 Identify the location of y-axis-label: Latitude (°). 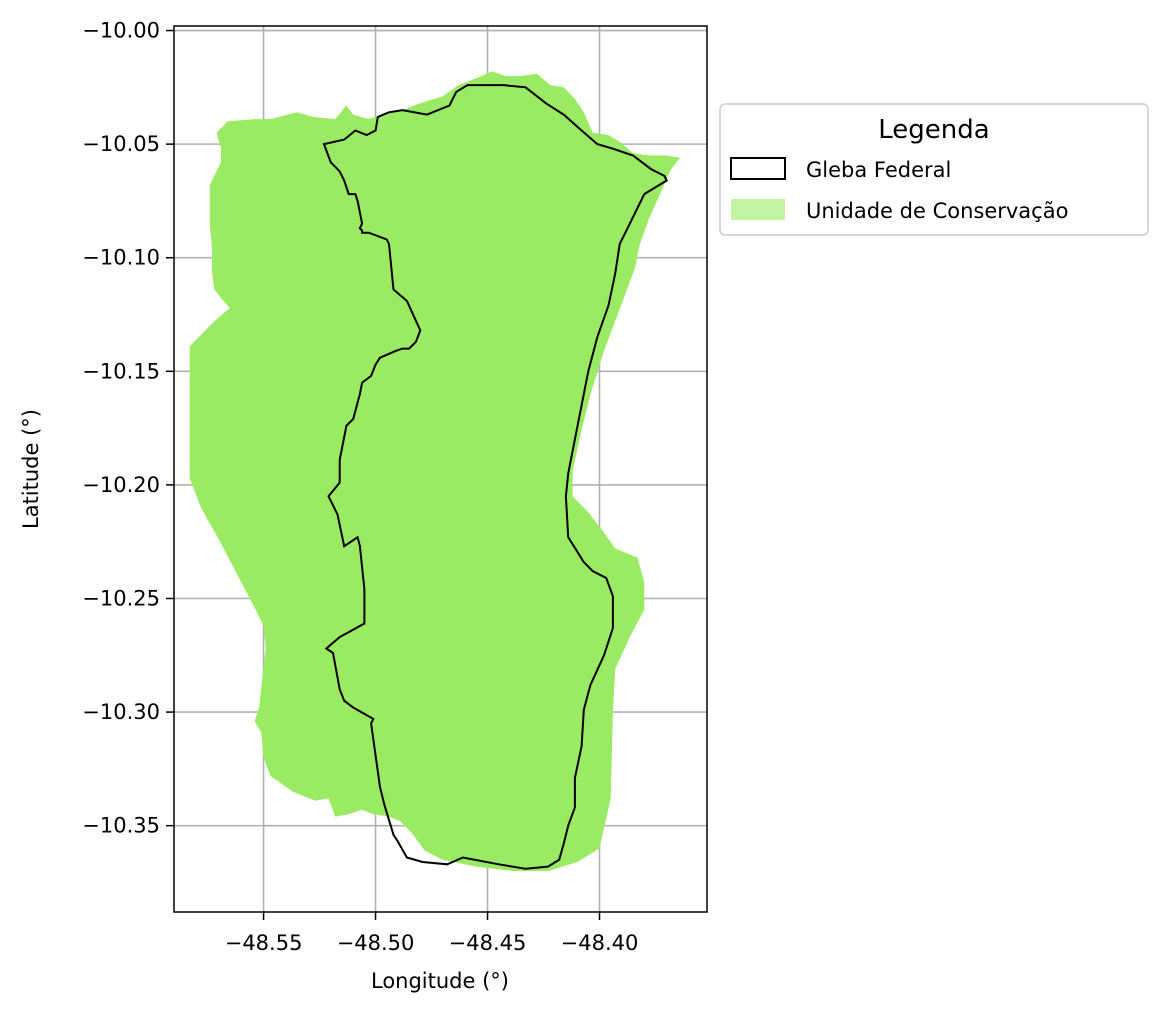
(31, 469).